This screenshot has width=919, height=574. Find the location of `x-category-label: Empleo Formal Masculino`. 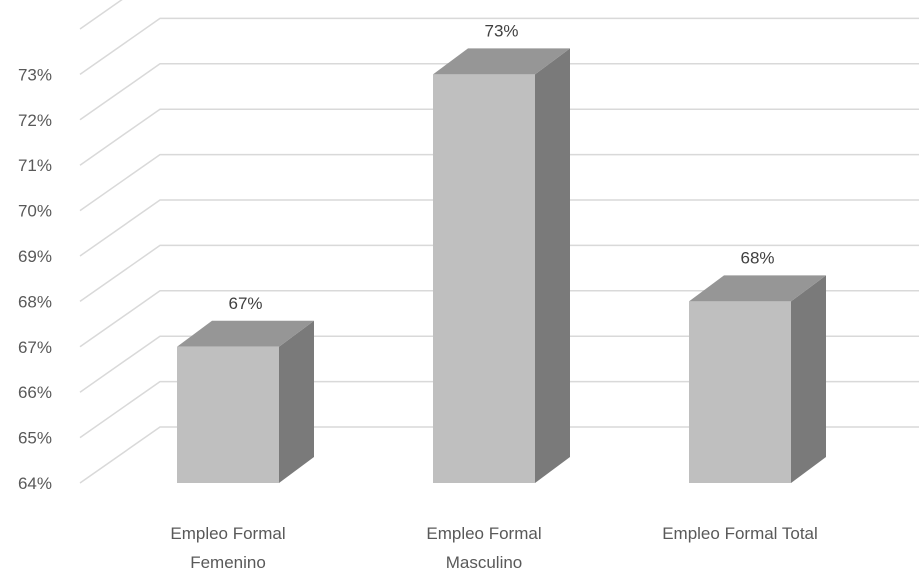

x-category-label: Empleo Formal Masculino is located at coordinates (483, 548).